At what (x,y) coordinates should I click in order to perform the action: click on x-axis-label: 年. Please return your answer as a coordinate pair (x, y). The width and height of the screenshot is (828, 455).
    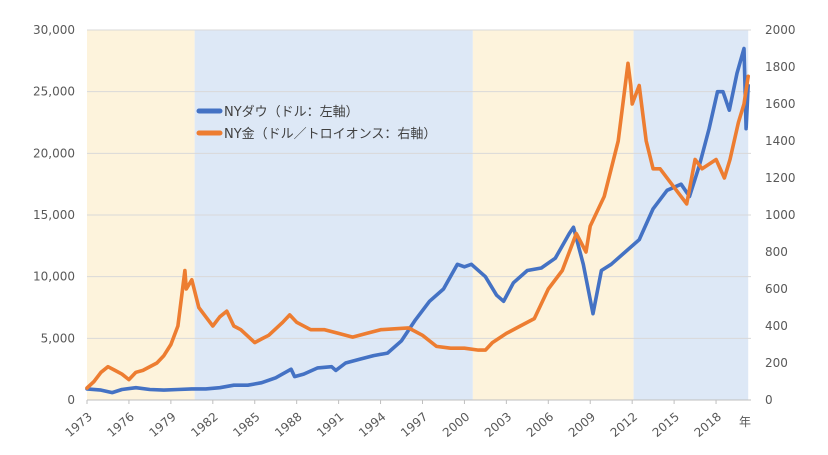
    Looking at the image, I should click on (745, 422).